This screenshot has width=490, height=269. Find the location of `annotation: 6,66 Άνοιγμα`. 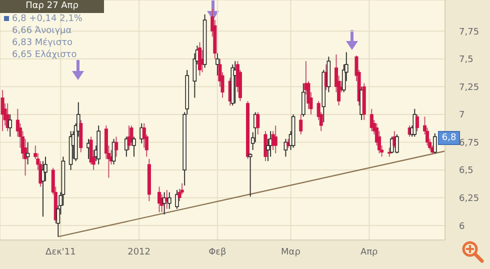

annotation: 6,66 Άνοιγμα is located at coordinates (41, 31).